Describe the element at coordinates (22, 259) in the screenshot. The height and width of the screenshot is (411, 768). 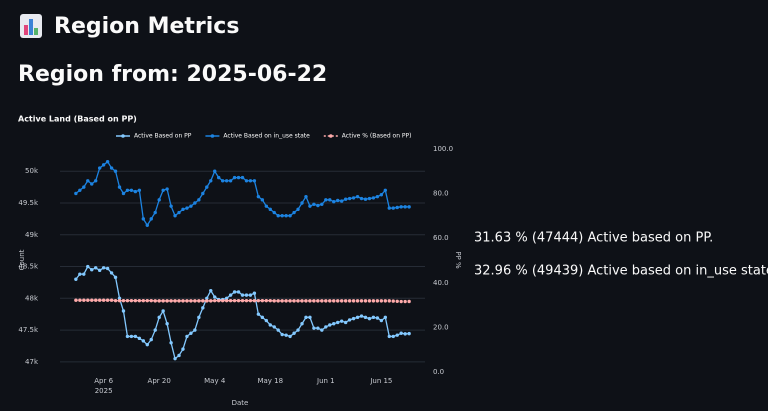
I see `y-axis-title: Count` at that location.